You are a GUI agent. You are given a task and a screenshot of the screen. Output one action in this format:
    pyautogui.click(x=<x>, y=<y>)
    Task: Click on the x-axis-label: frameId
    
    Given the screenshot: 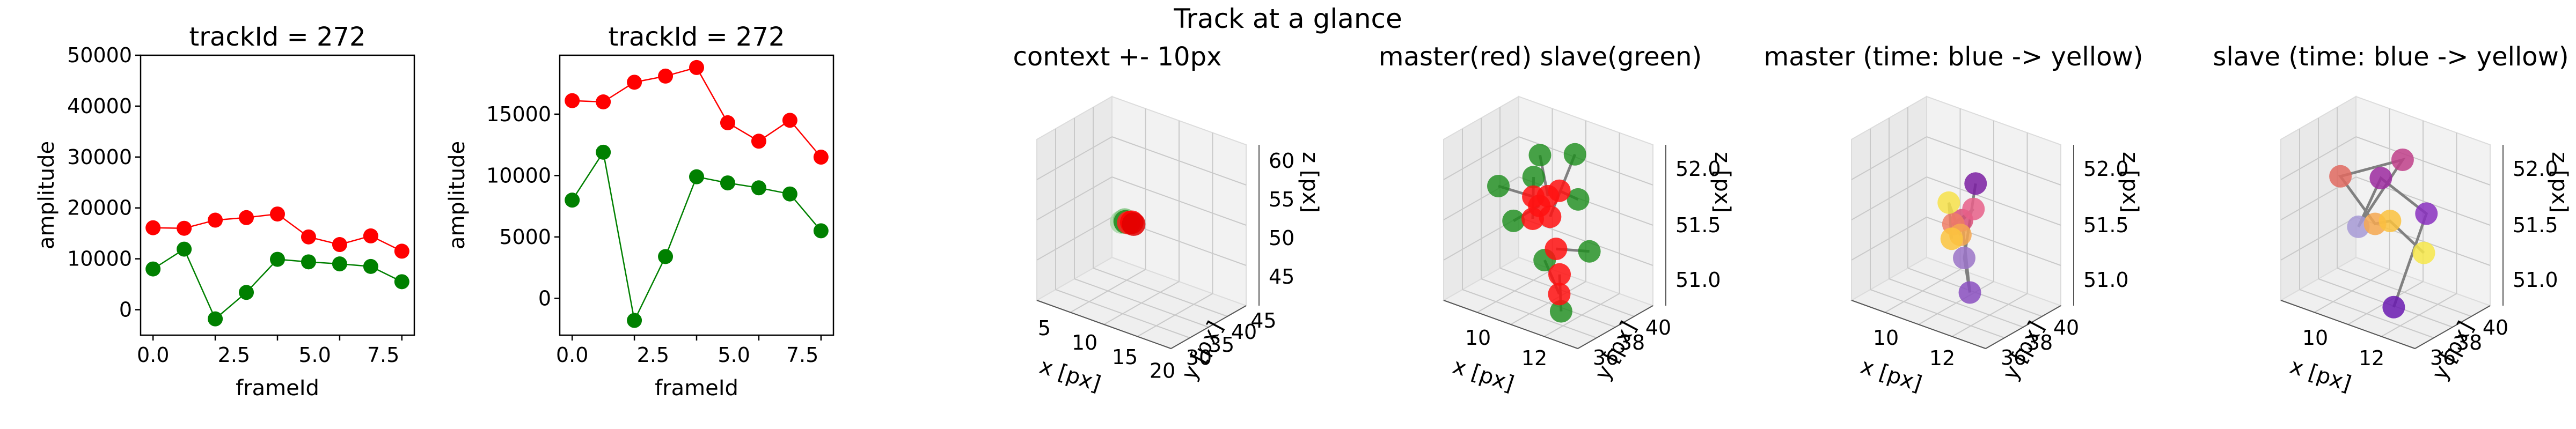 What is the action you would take?
    pyautogui.click(x=696, y=388)
    